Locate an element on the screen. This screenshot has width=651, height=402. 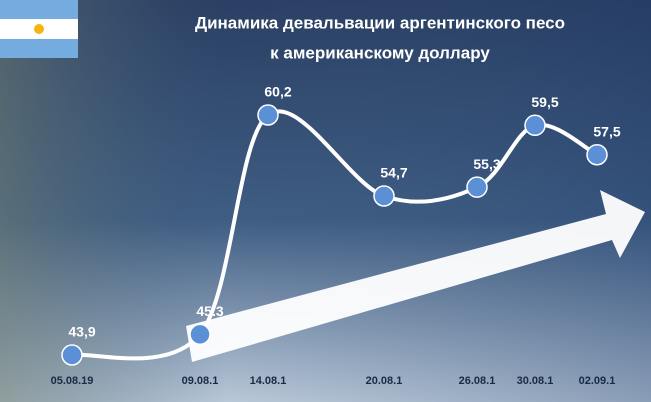
x-tick-label: 05.08.19 is located at coordinates (72, 381).